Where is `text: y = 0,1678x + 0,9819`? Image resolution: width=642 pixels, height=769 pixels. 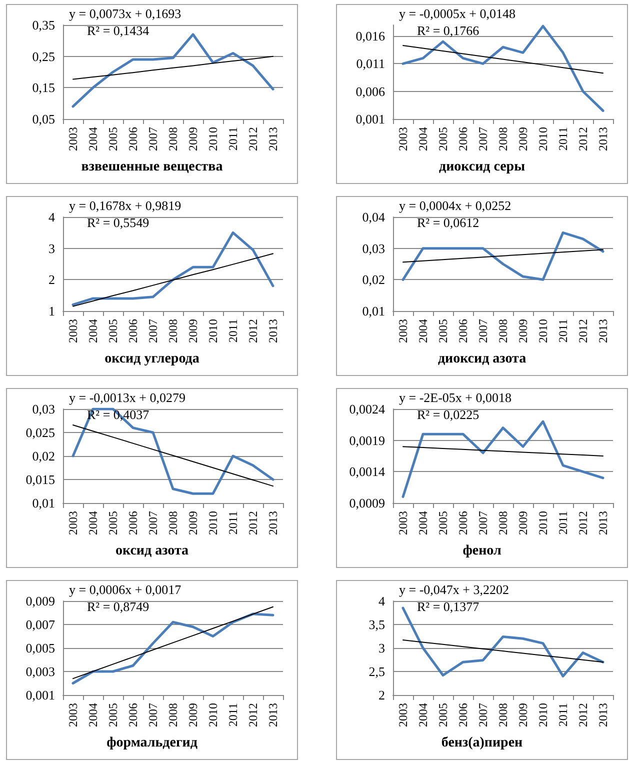
text: y = 0,1678x + 0,9819 is located at coordinates (125, 205).